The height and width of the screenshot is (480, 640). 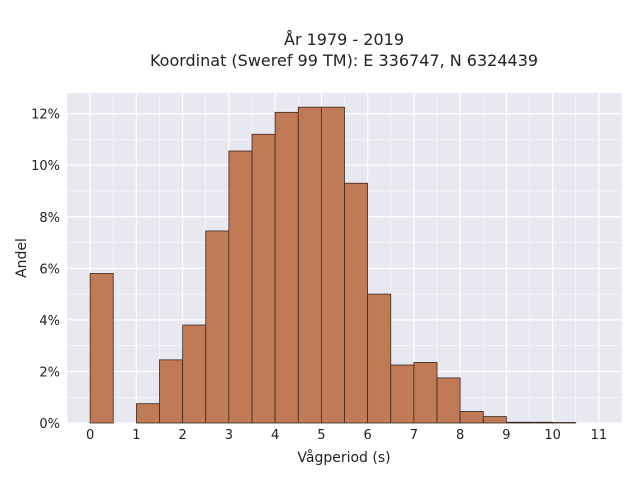 What do you see at coordinates (136, 435) in the screenshot?
I see `x-tick-label: 1` at bounding box center [136, 435].